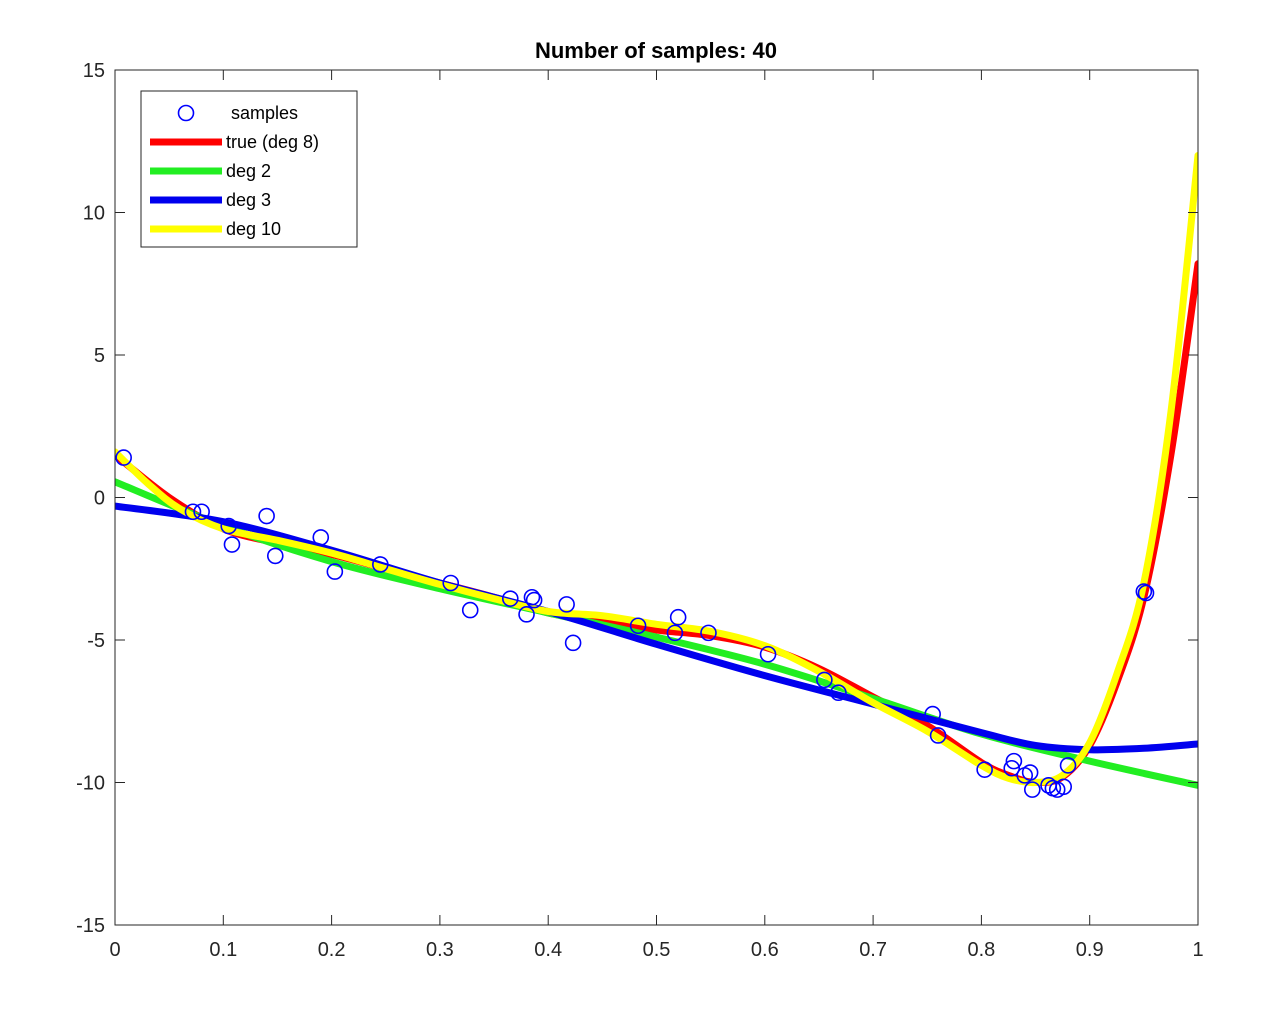 The height and width of the screenshot is (1010, 1276). I want to click on x-tick-label: 0.2, so click(332, 950).